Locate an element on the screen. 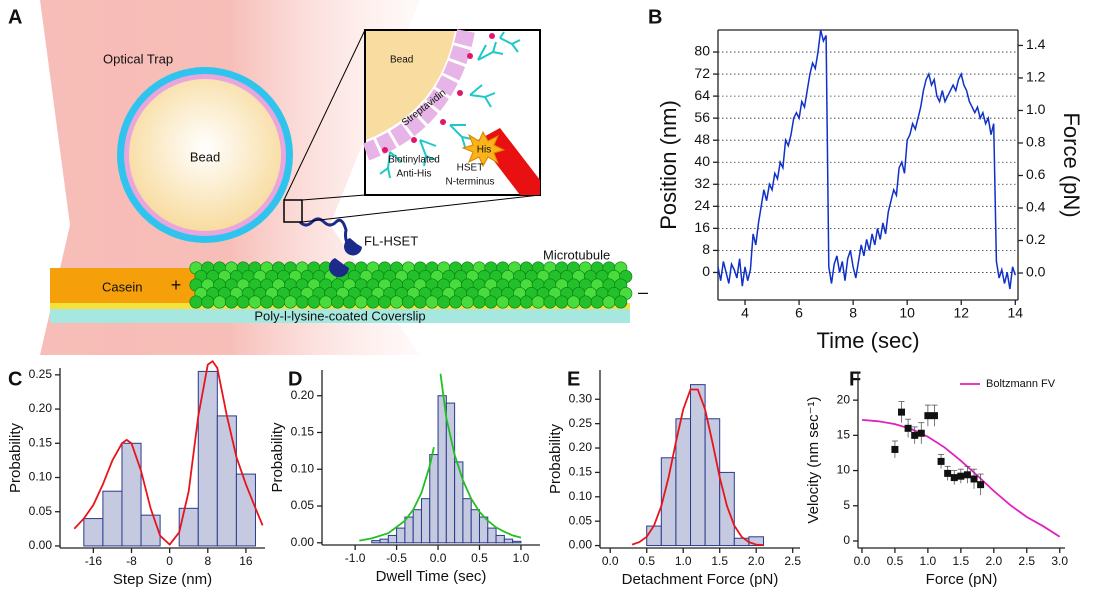  y2-tick-label: 0.4 is located at coordinates (1036, 207).